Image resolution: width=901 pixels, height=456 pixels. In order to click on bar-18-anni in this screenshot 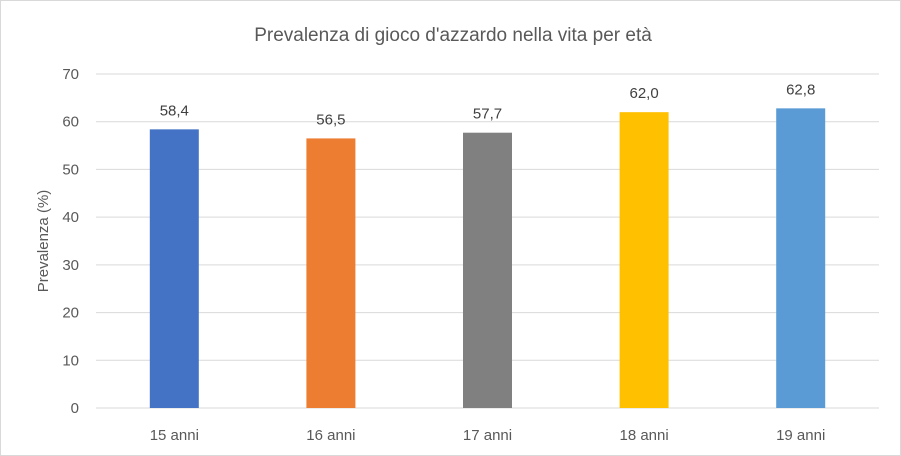, I will do `click(644, 260)`.